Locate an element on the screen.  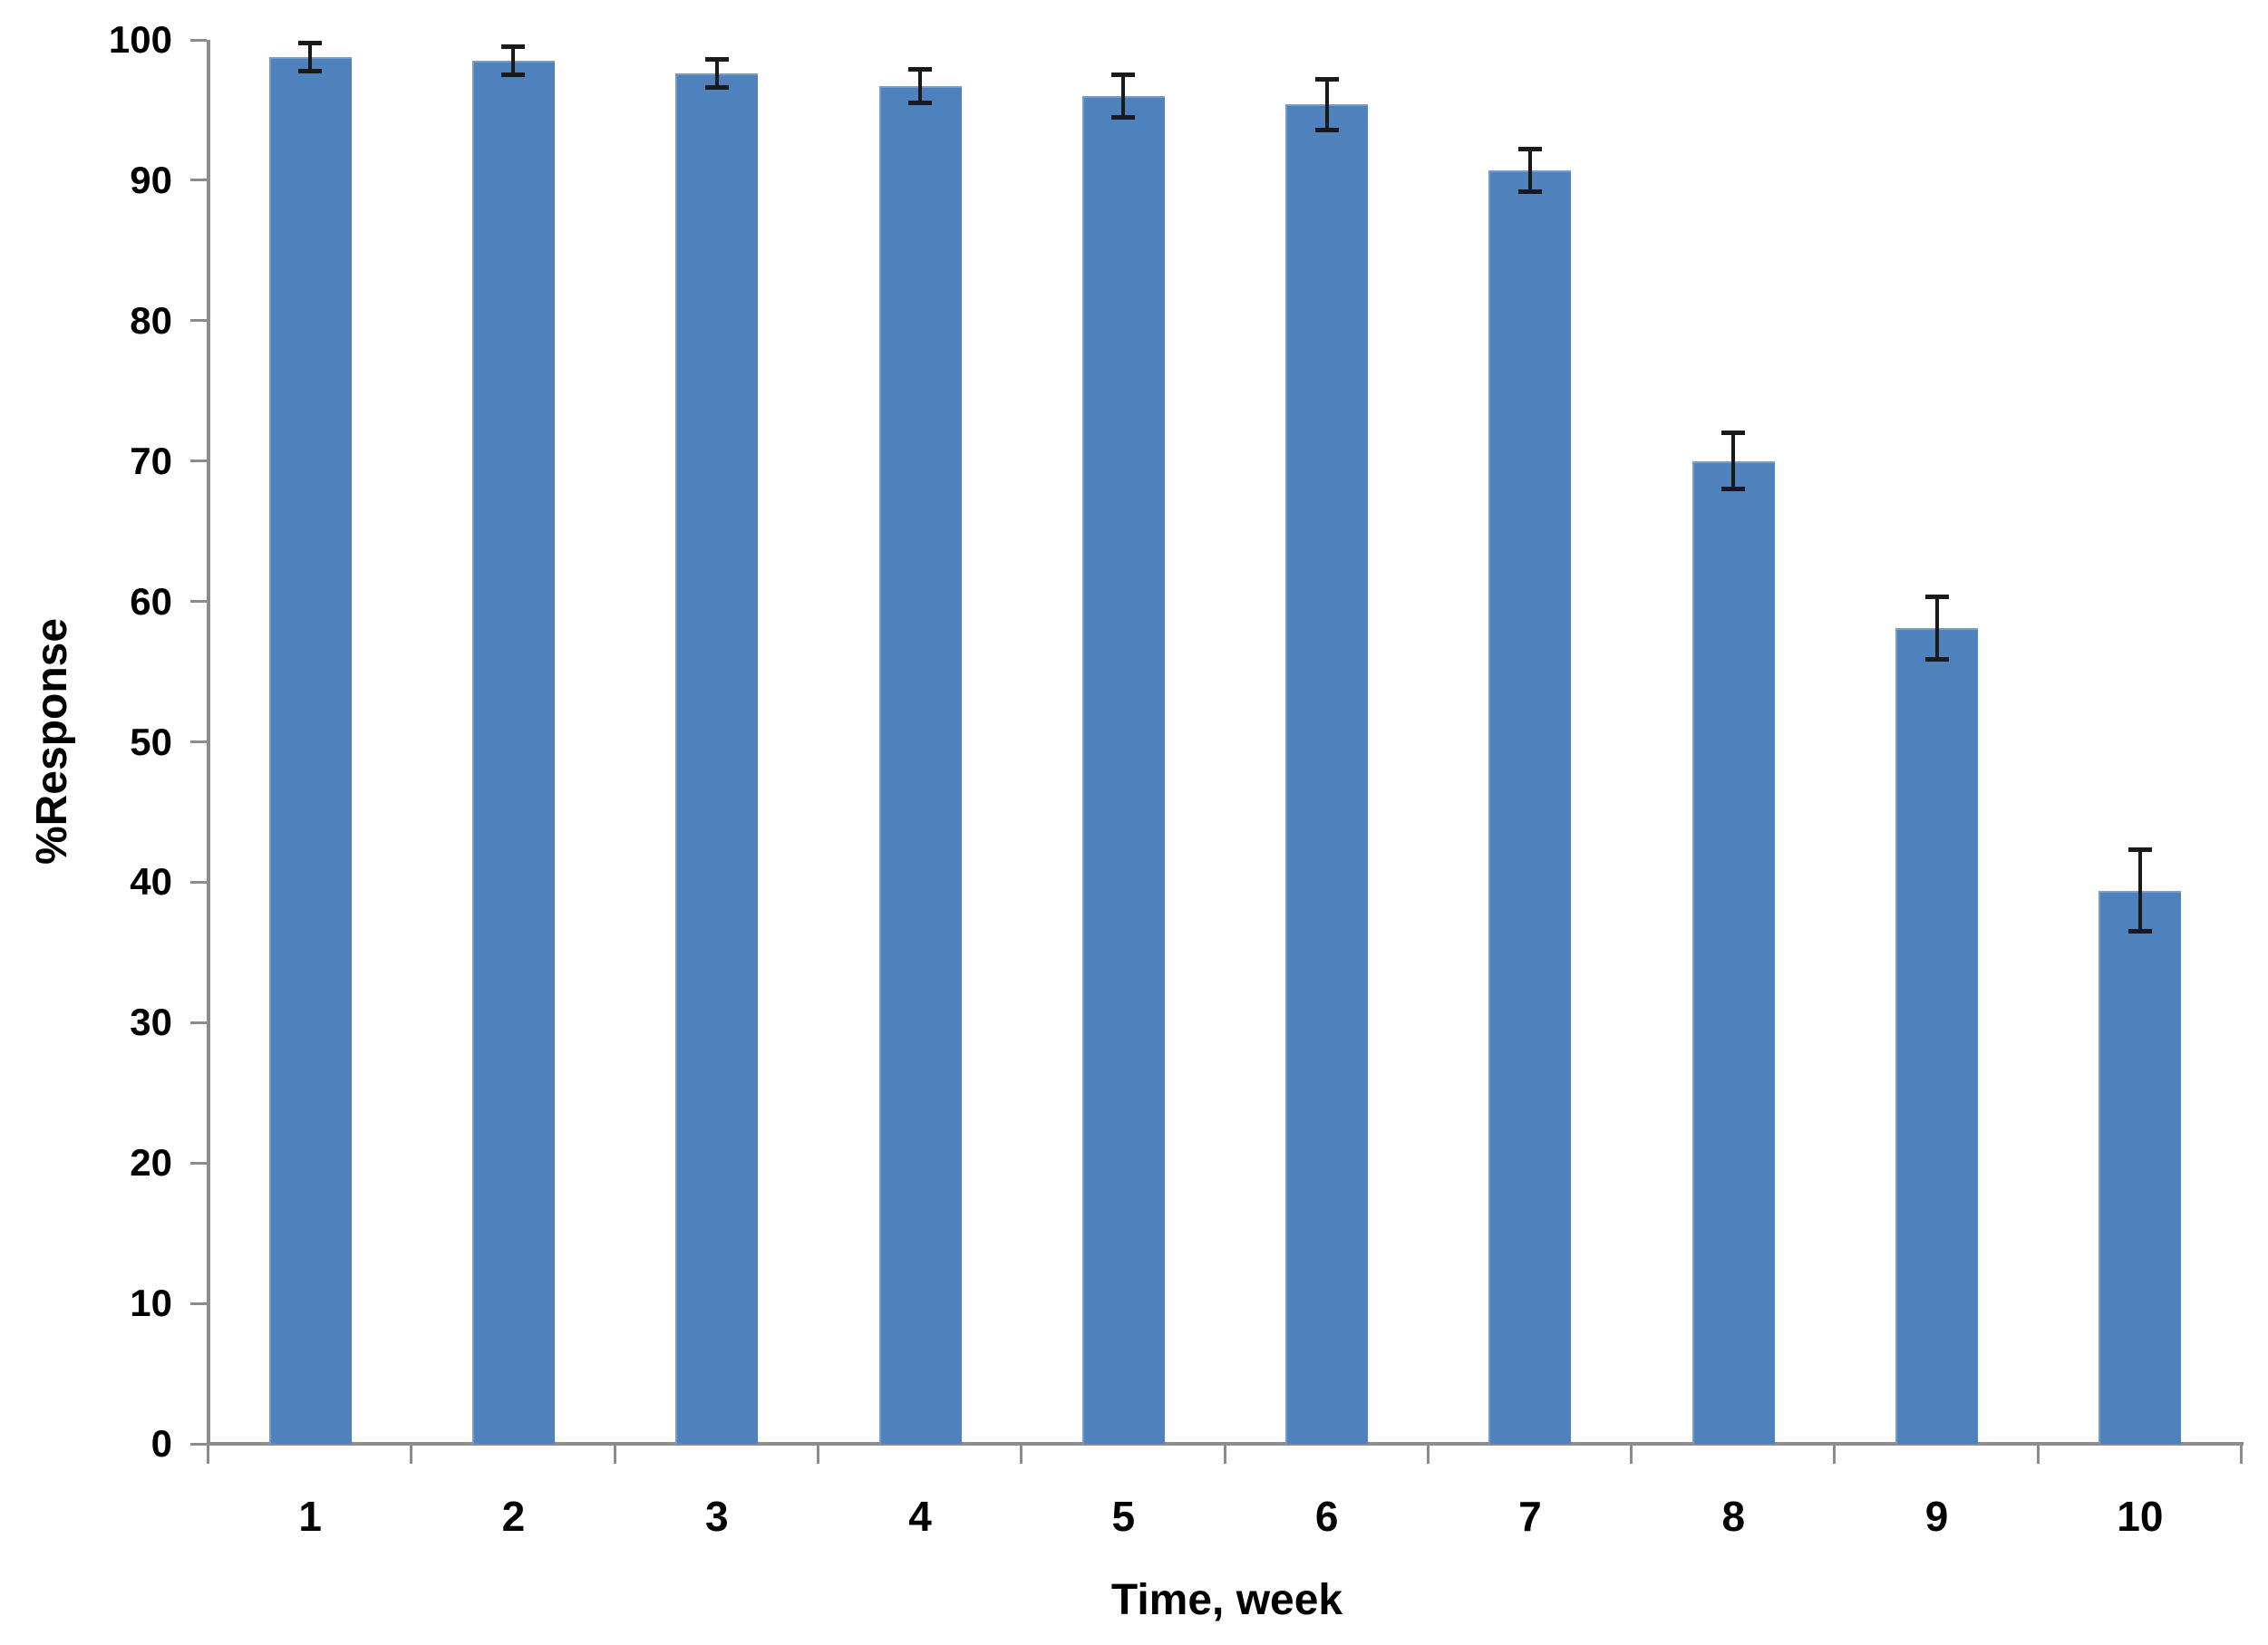
y-tick-label: 40 is located at coordinates (151, 882).